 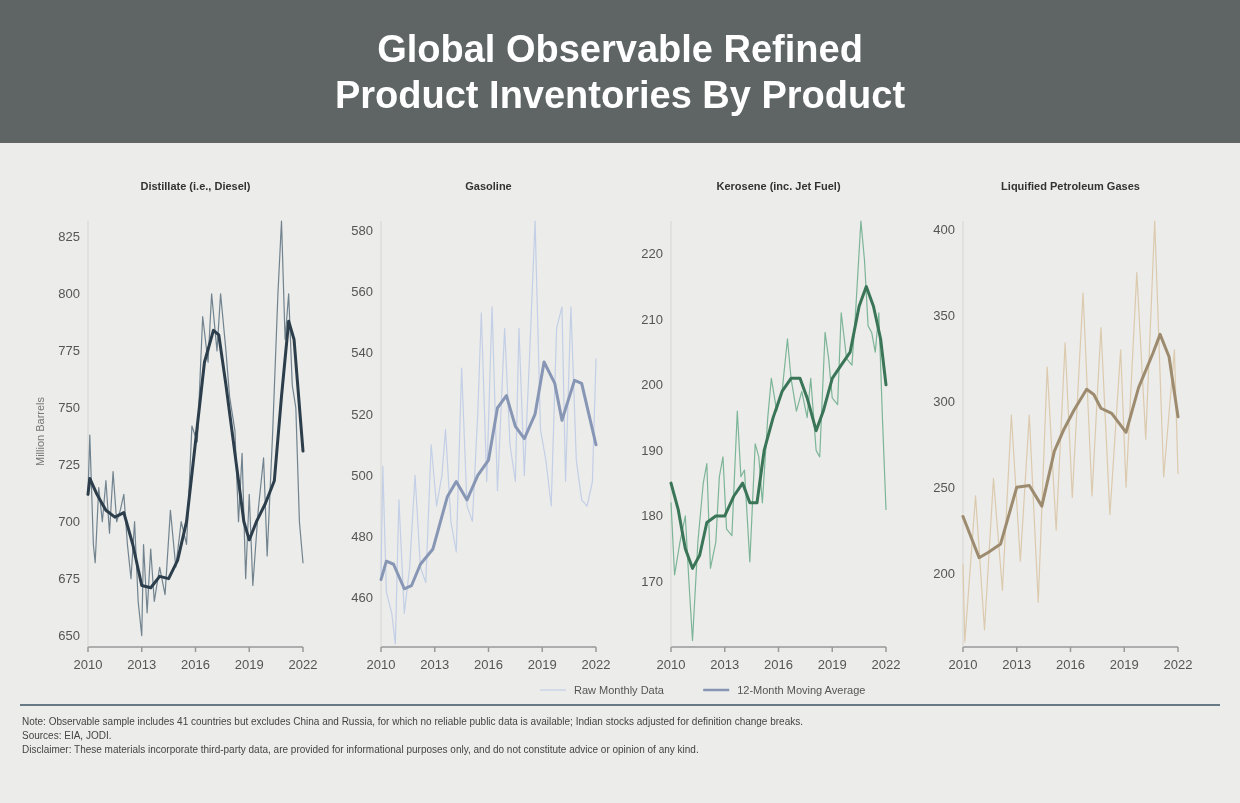 What do you see at coordinates (40, 431) in the screenshot?
I see `y-axis-title: Million Barrels` at bounding box center [40, 431].